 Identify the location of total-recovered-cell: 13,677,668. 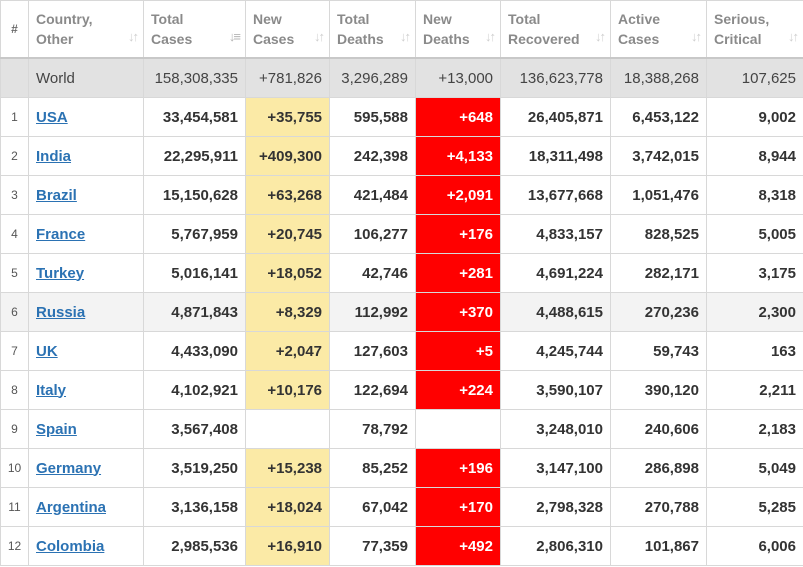
(555, 195).